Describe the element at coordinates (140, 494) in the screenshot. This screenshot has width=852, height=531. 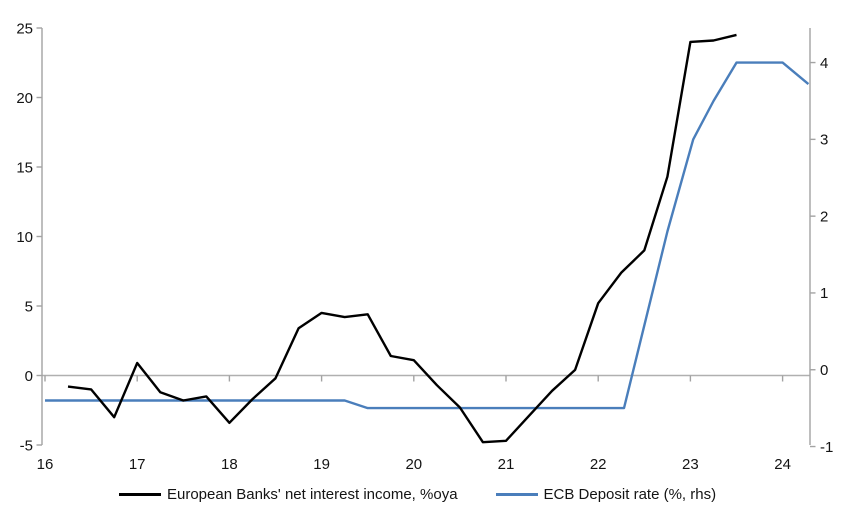
I see `legend-line-black` at that location.